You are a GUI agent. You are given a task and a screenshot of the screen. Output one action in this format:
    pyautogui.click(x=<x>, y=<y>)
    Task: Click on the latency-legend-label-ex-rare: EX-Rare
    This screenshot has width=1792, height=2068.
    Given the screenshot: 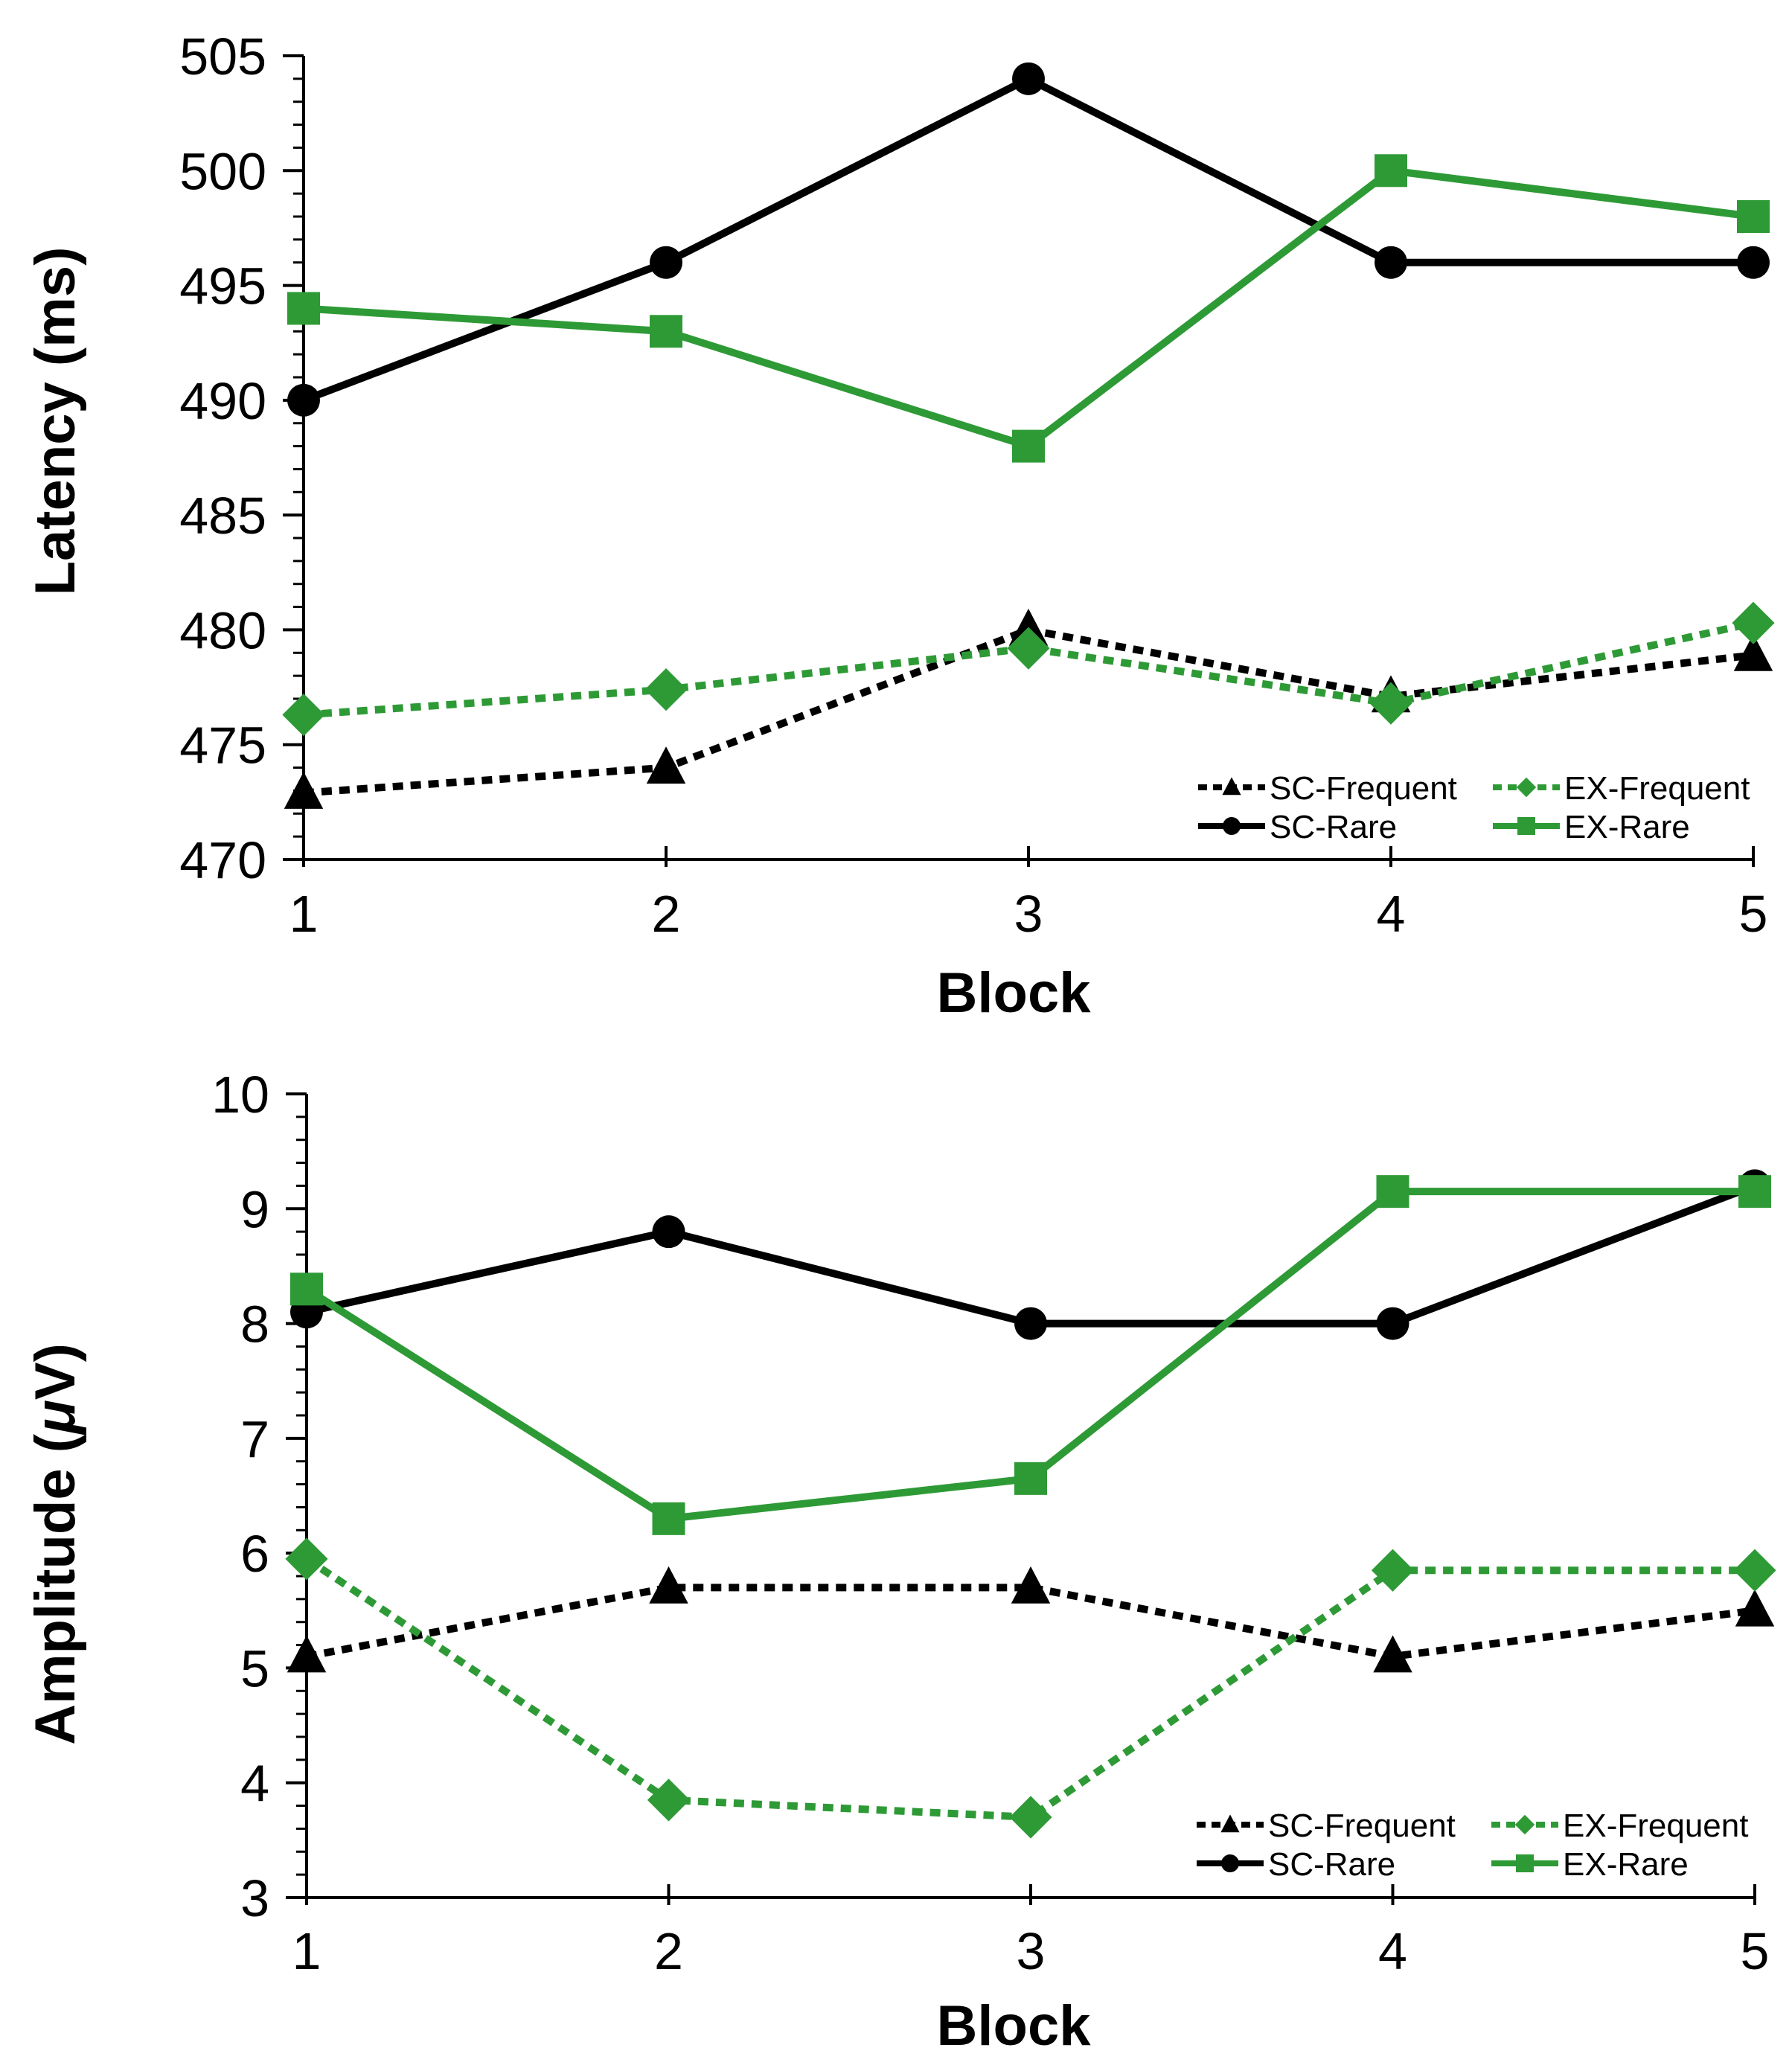 What is the action you would take?
    pyautogui.click(x=1627, y=827)
    